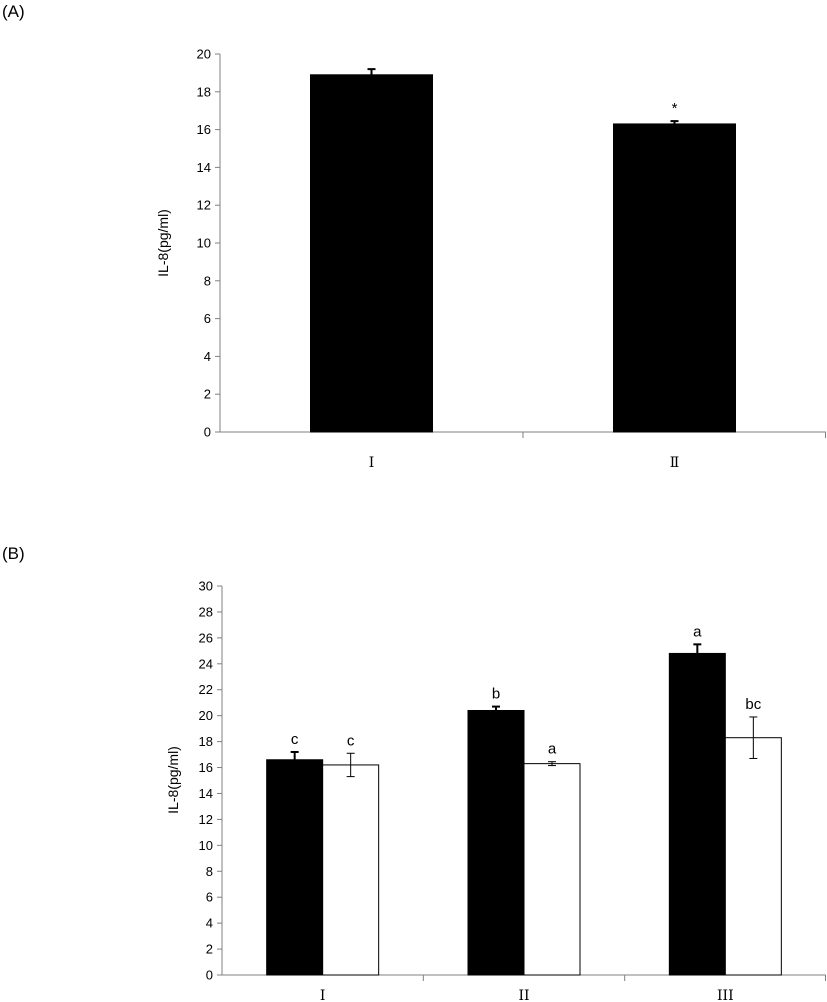 The height and width of the screenshot is (1002, 827). What do you see at coordinates (323, 995) in the screenshot?
I see `category-label: I` at bounding box center [323, 995].